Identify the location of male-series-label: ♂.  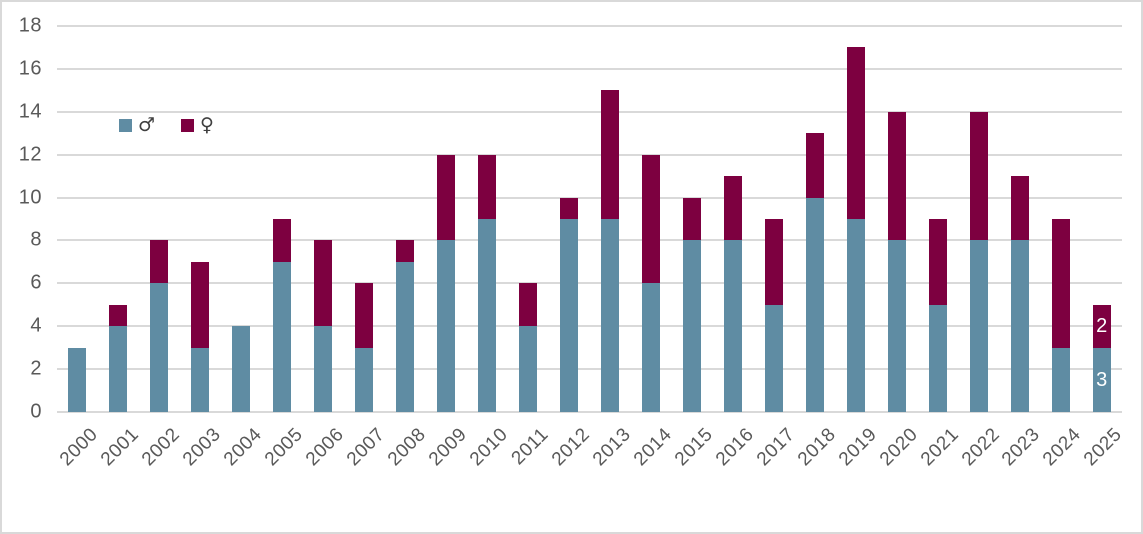
(147, 125).